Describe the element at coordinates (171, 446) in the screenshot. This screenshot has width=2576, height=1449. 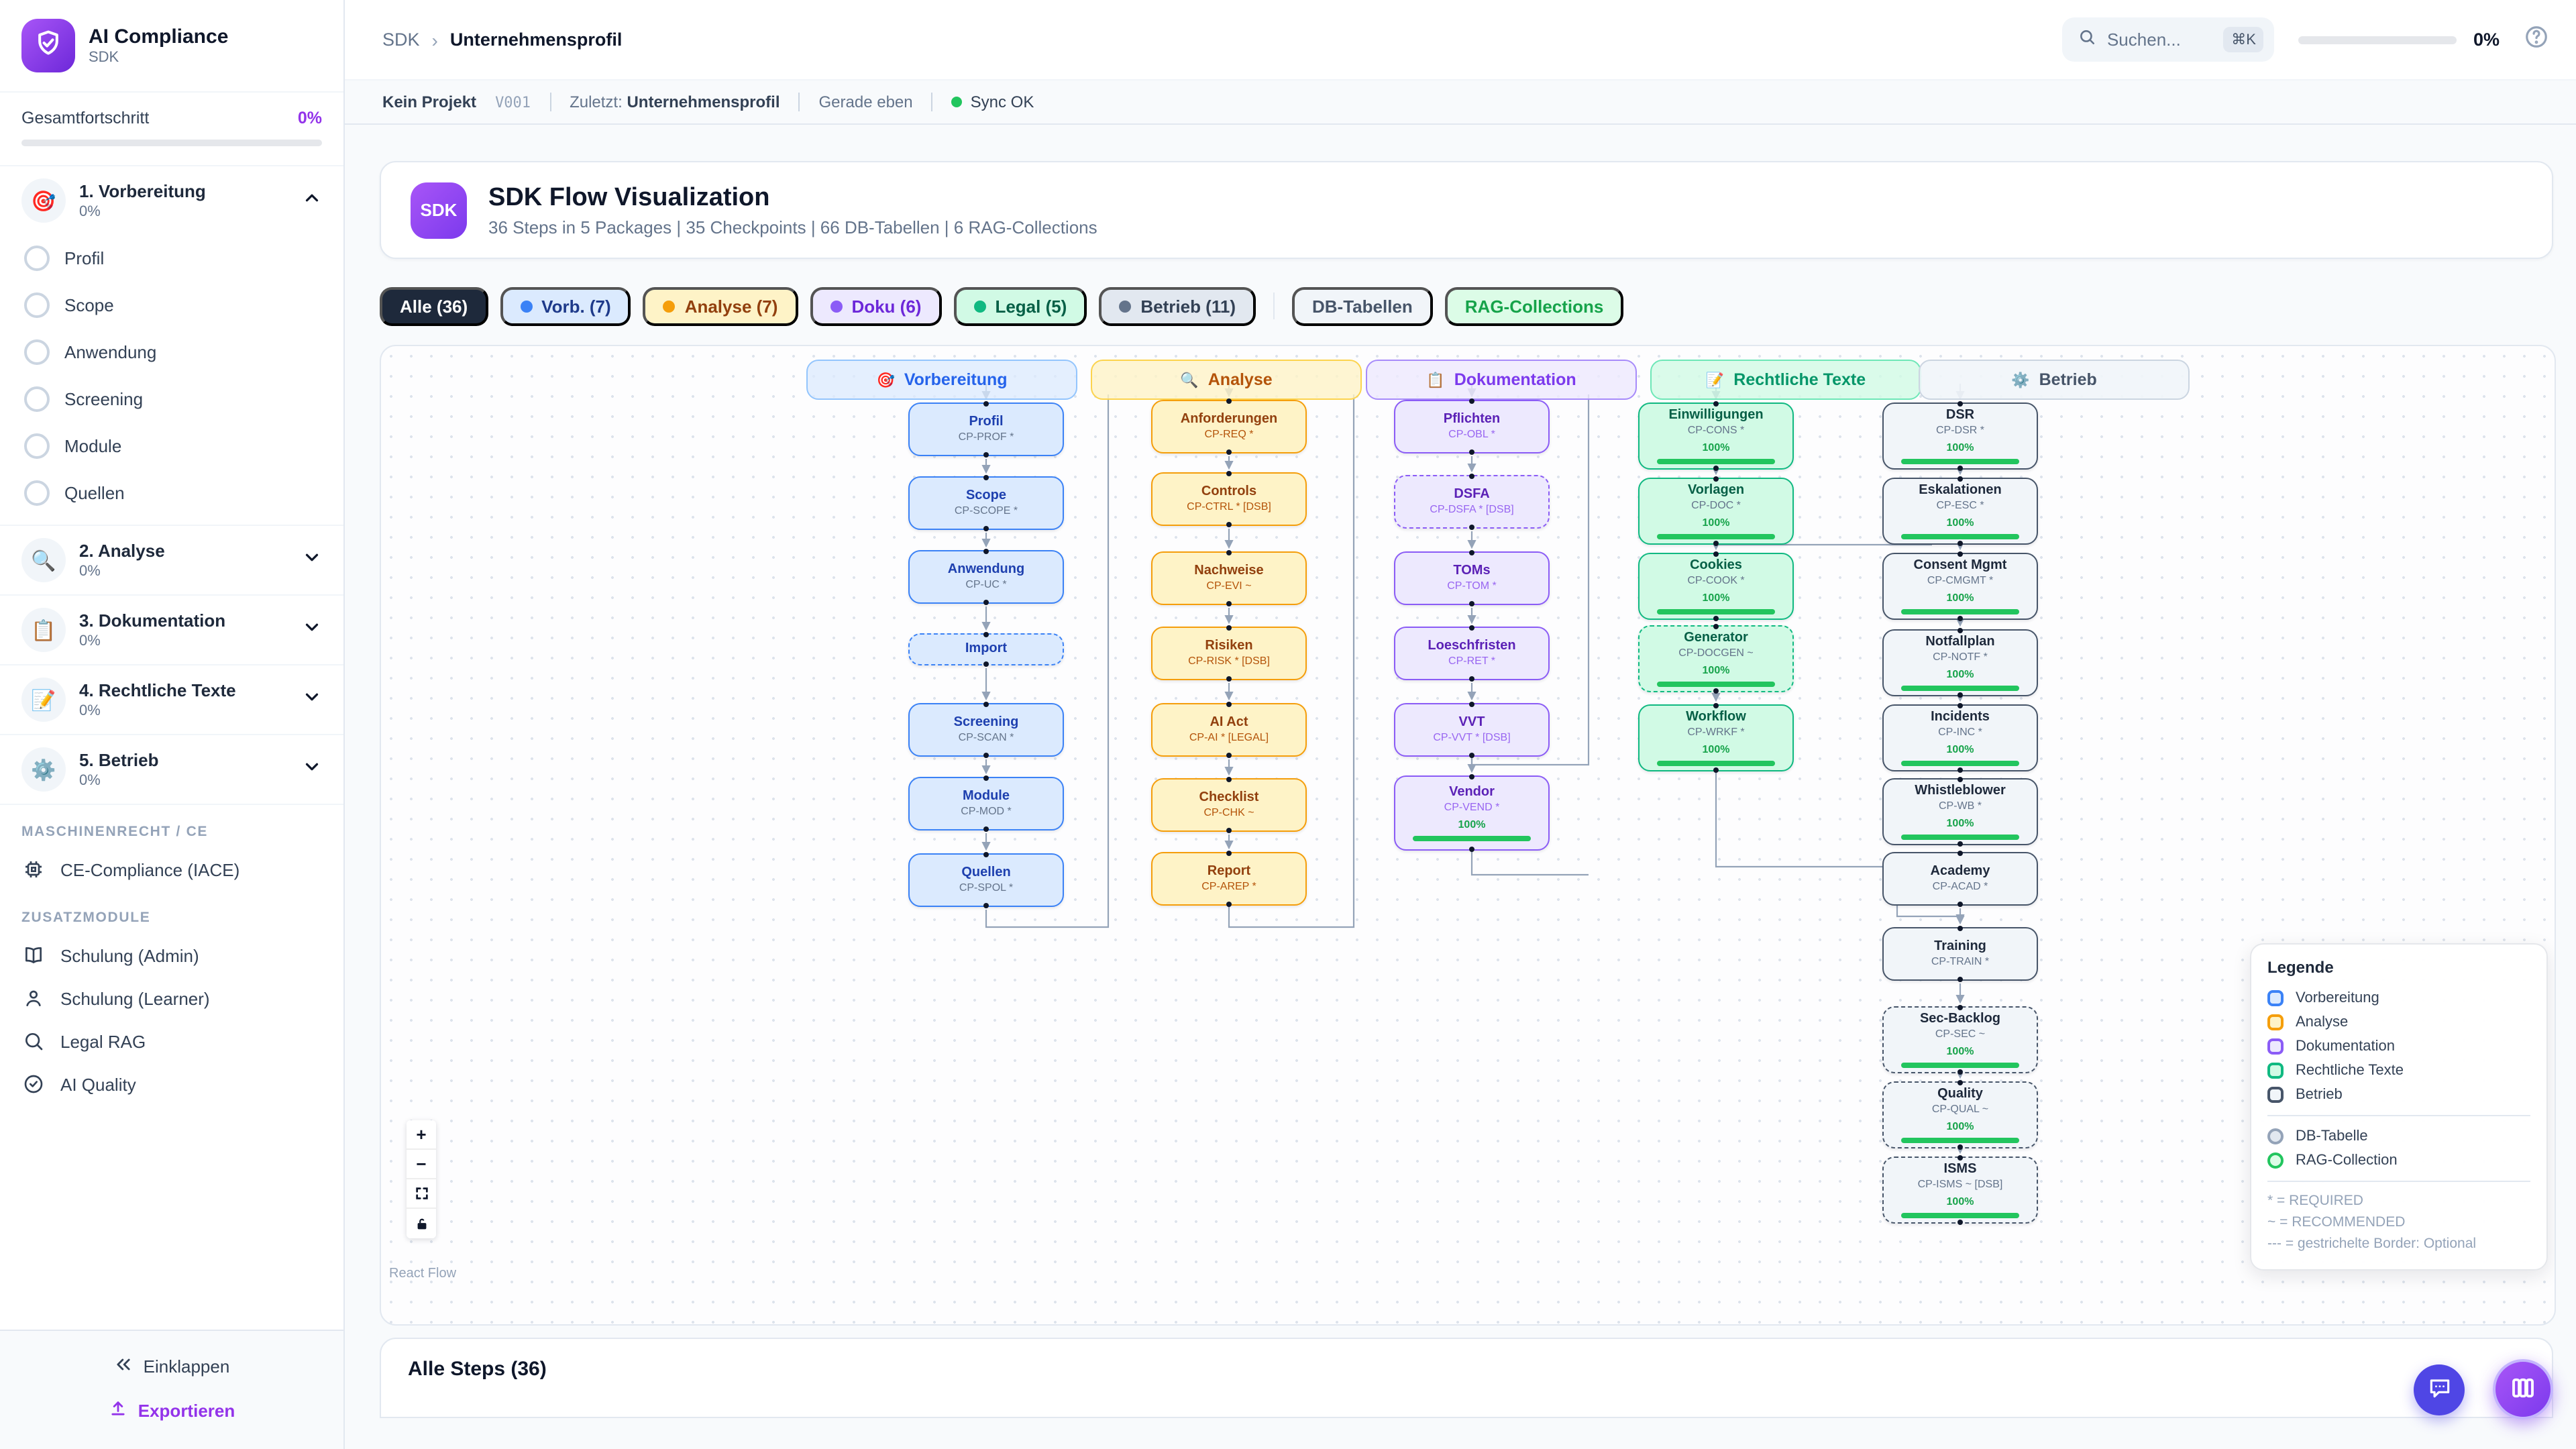
I see `sidebar-item-module: Module` at that location.